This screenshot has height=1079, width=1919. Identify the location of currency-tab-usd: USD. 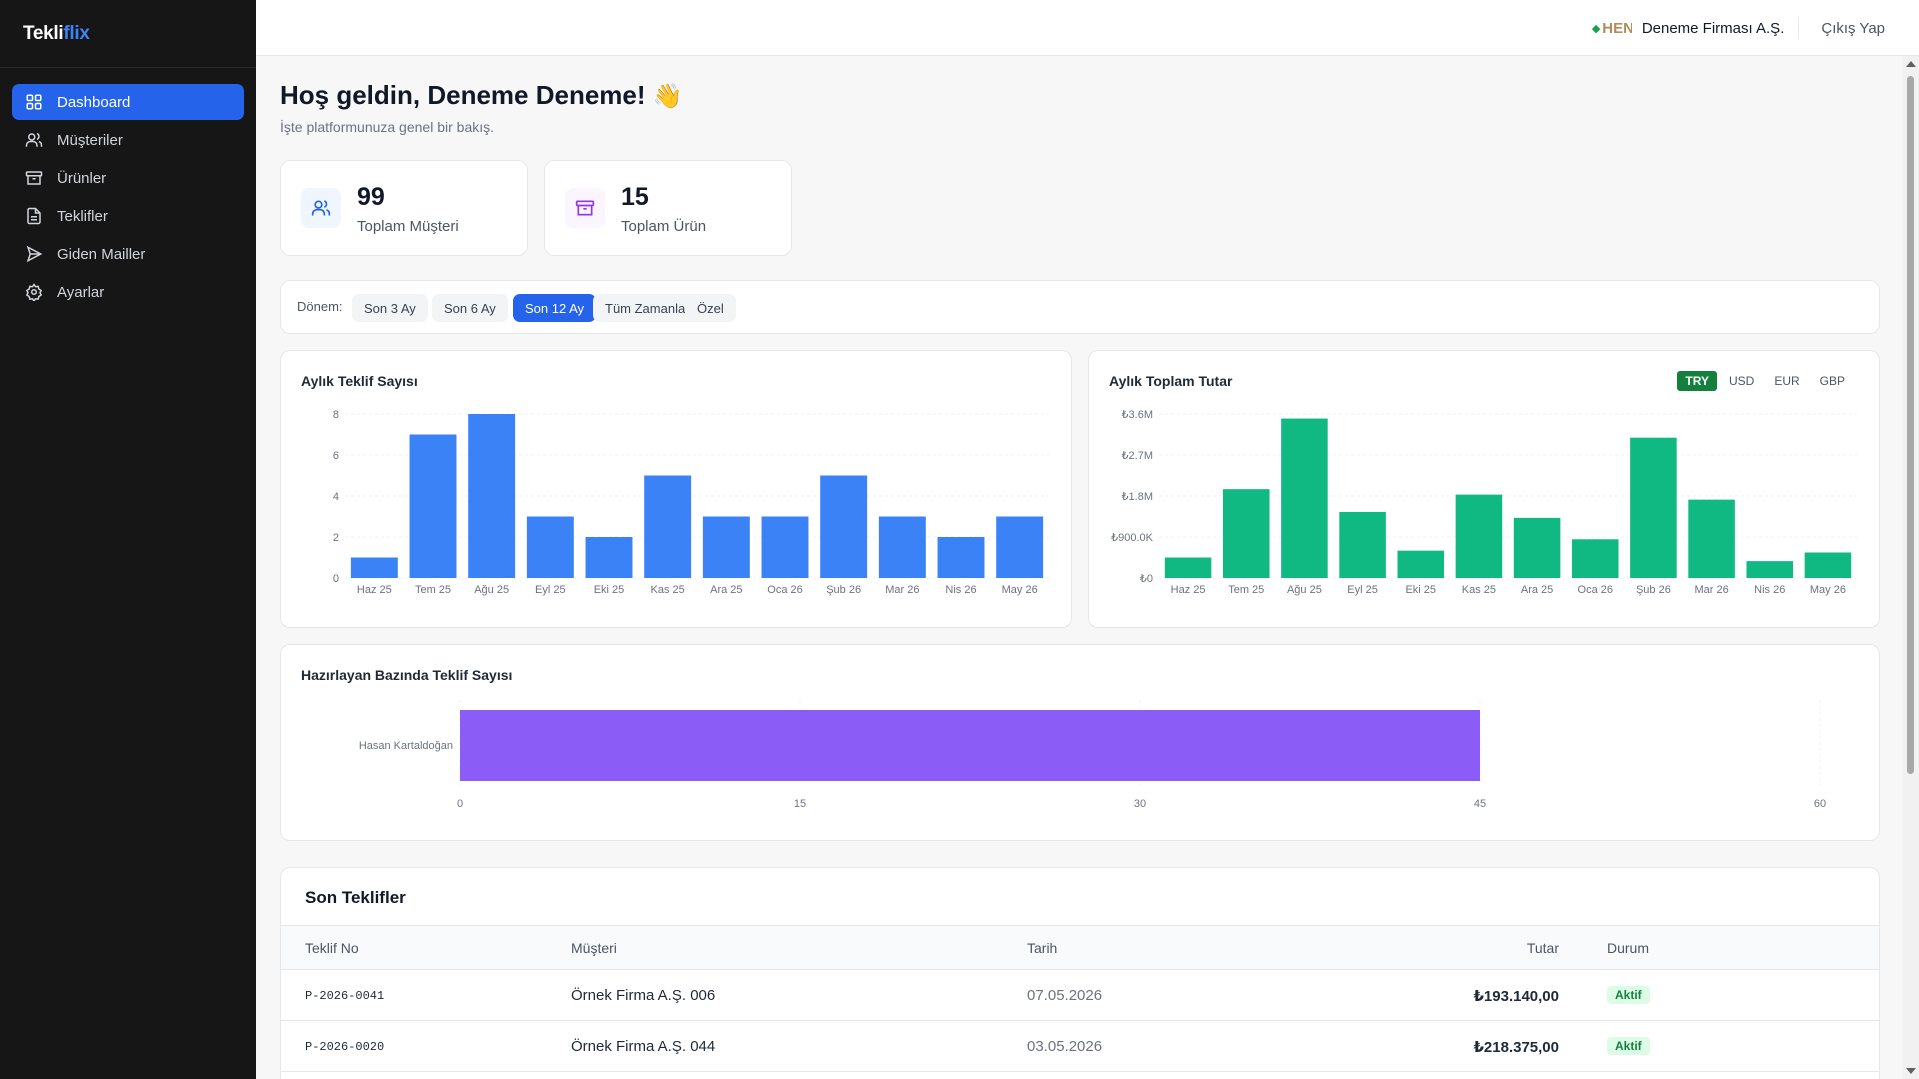
(1741, 381).